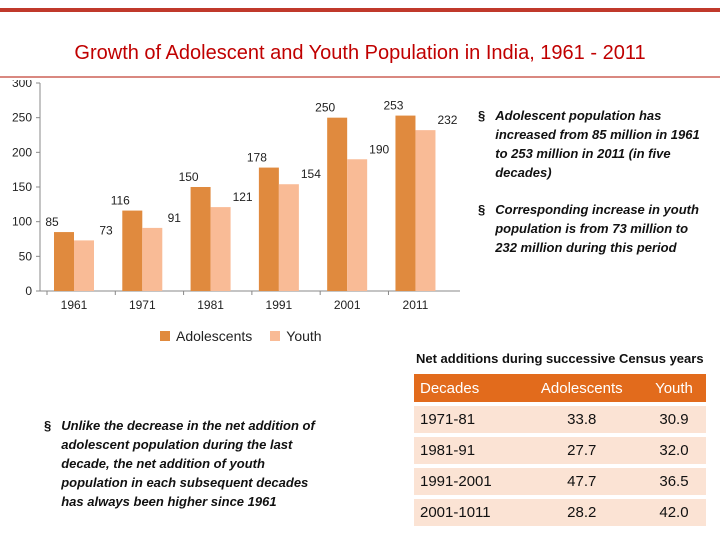  I want to click on y-tick-label: 250, so click(22, 118).